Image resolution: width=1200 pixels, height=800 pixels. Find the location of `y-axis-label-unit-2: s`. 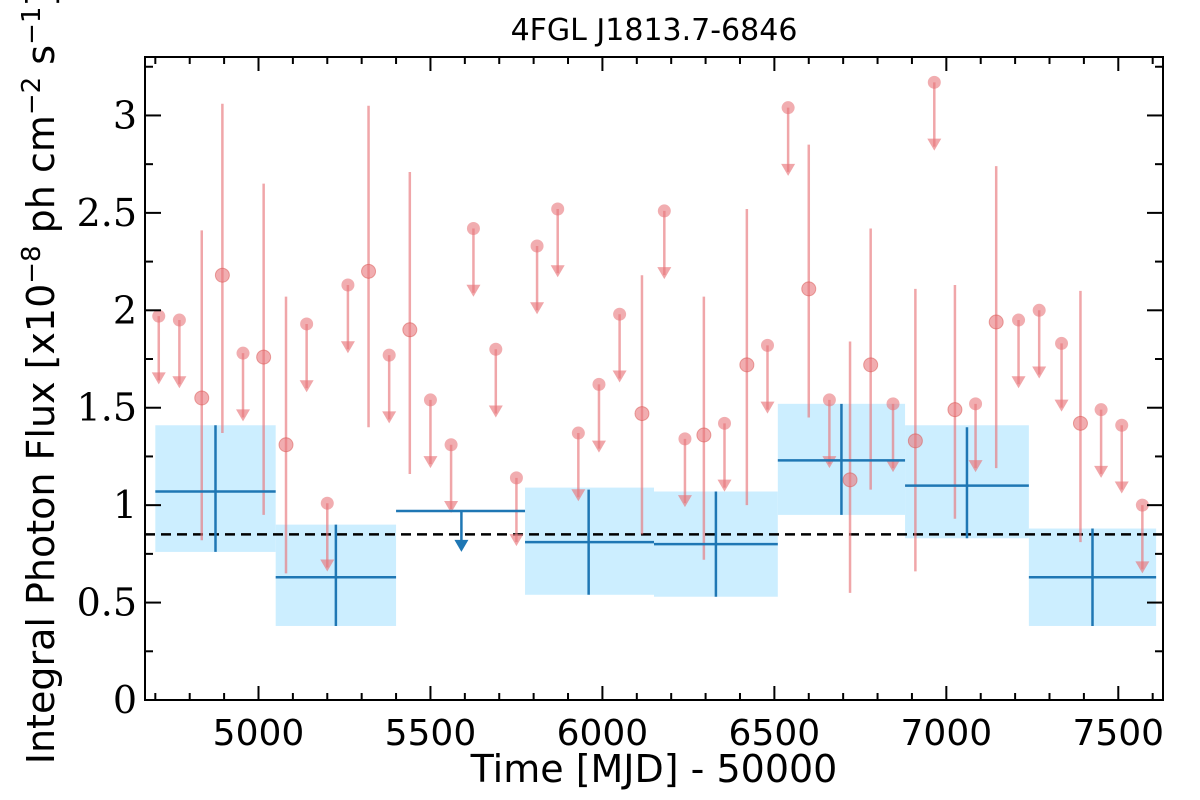

y-axis-label-unit-2: s is located at coordinates (41, 61).